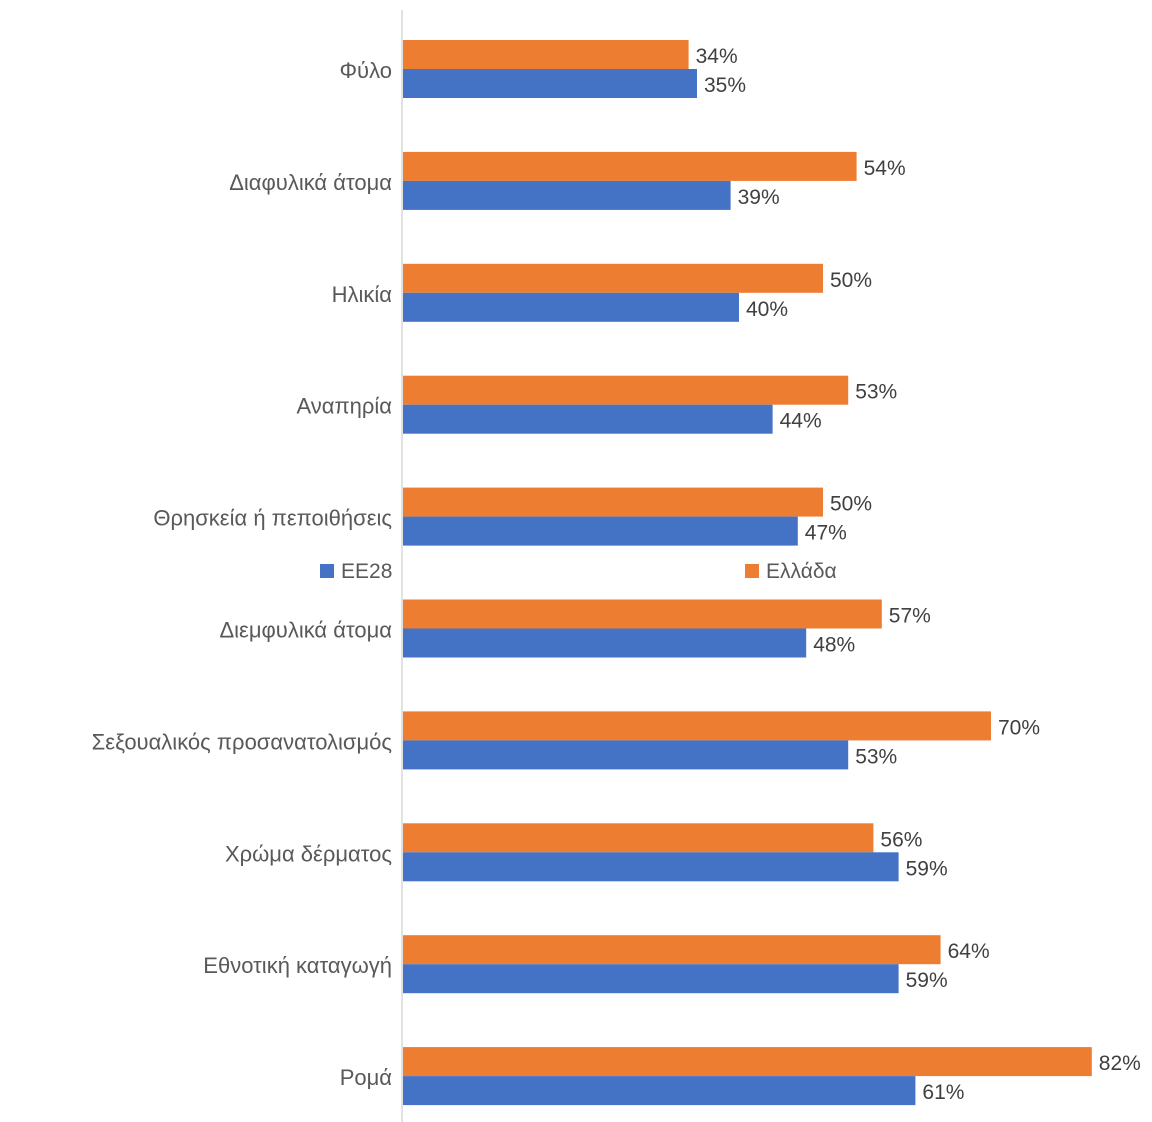 This screenshot has width=1152, height=1122. What do you see at coordinates (1120, 1063) in the screenshot?
I see `data-label: 82%` at bounding box center [1120, 1063].